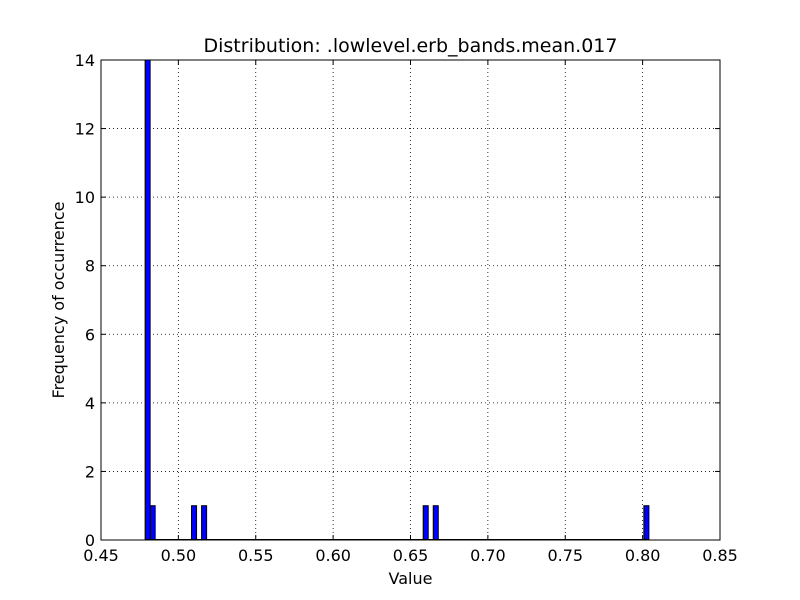  What do you see at coordinates (333, 555) in the screenshot?
I see `x-tick-label: 0.60` at bounding box center [333, 555].